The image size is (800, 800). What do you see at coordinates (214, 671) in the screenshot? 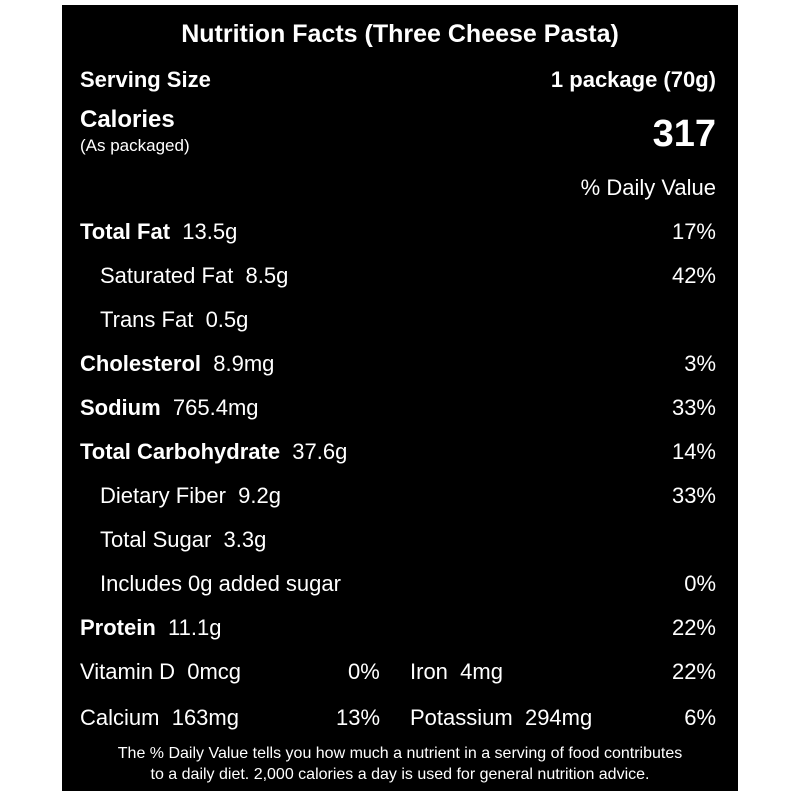
I see `micronutrient-amount: 0mcg` at bounding box center [214, 671].